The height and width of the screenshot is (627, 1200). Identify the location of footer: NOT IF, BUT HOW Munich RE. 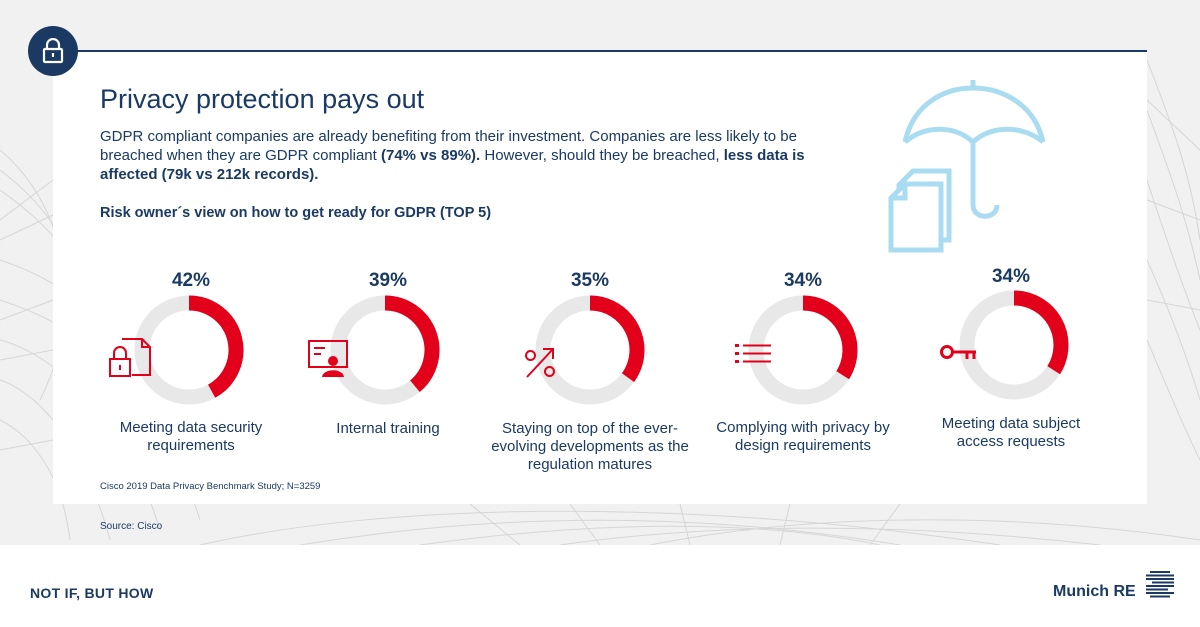
(600, 586).